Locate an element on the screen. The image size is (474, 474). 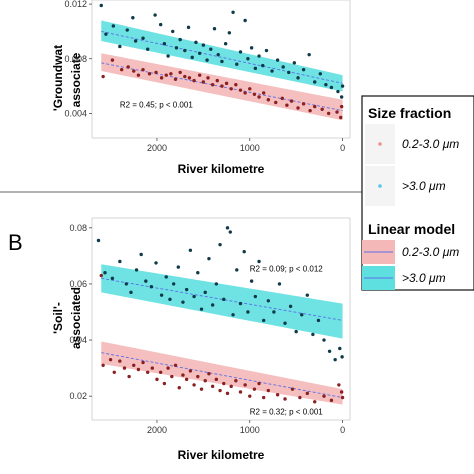
panel-b-r2-large-annotation: R2 = 0.09; p < 0.012 is located at coordinates (286, 268).